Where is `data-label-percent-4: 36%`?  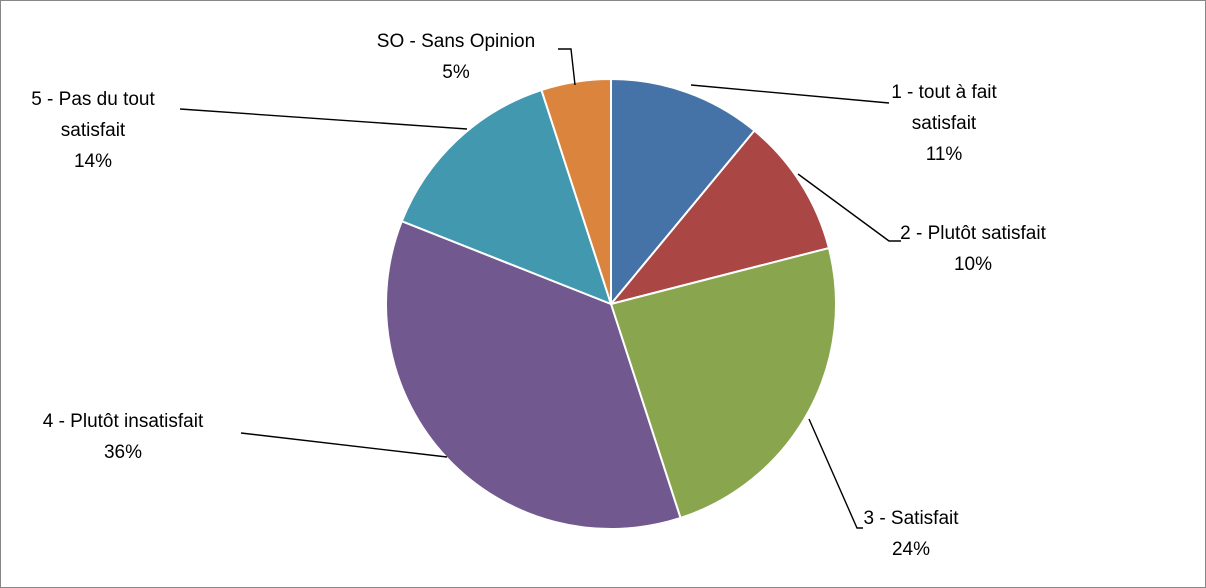
data-label-percent-4: 36% is located at coordinates (123, 452).